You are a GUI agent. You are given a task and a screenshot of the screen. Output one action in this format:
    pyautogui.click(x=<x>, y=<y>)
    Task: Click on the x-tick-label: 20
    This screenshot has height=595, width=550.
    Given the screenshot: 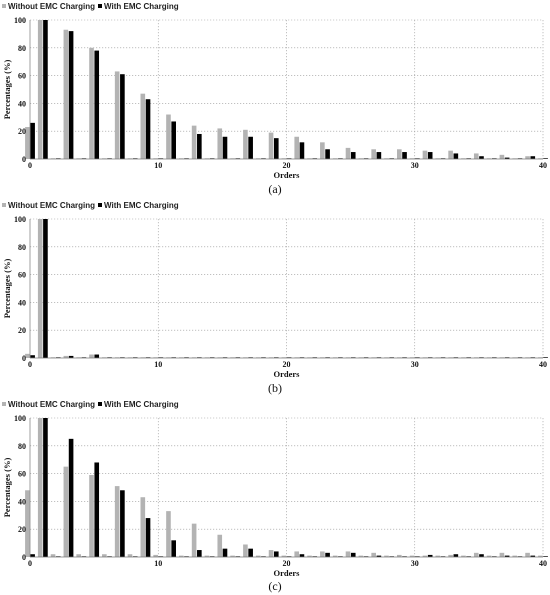 What is the action you would take?
    pyautogui.click(x=287, y=364)
    